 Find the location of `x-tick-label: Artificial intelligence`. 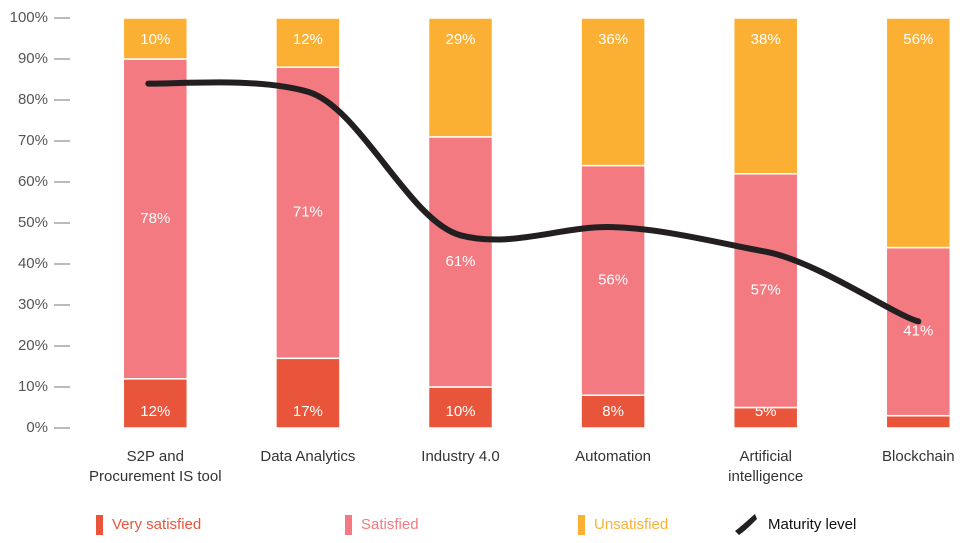

x-tick-label: Artificial intelligence is located at coordinates (765, 466).